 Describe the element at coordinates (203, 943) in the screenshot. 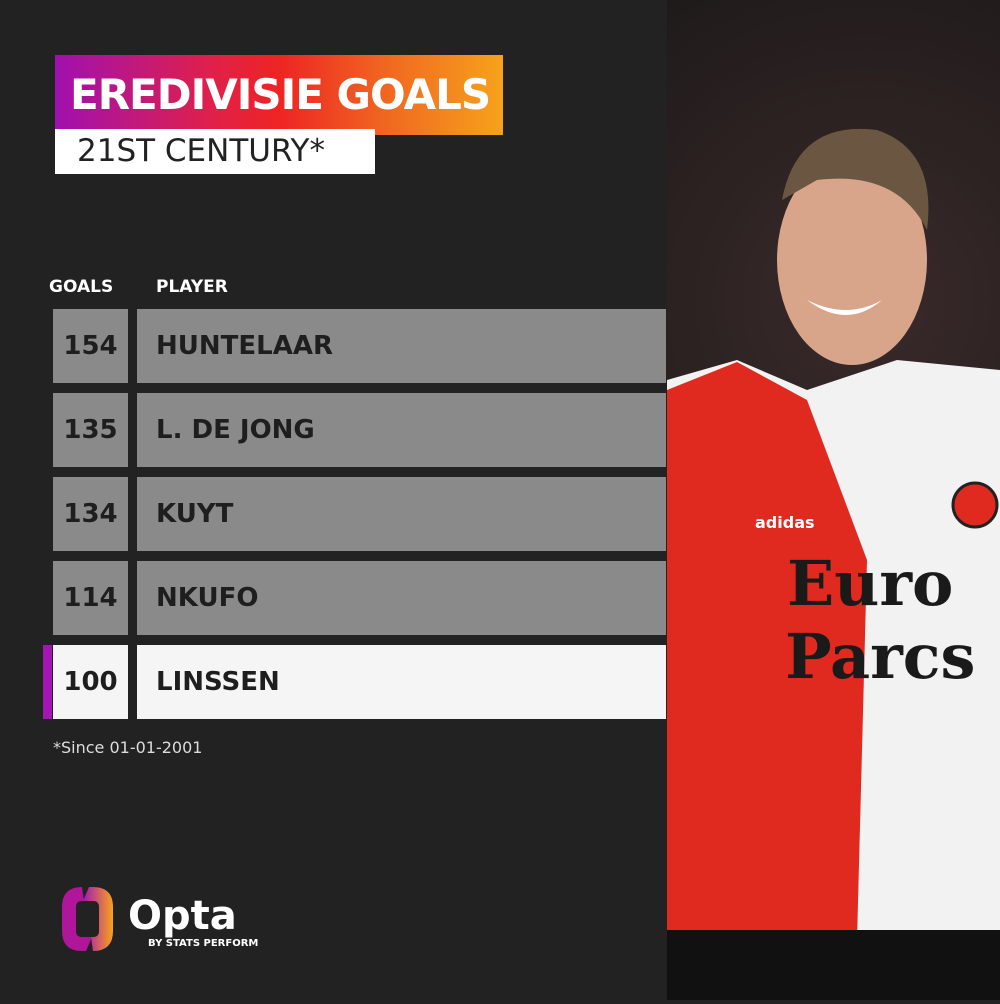

I see `brand-tagline: BY STATS PERFORM` at that location.